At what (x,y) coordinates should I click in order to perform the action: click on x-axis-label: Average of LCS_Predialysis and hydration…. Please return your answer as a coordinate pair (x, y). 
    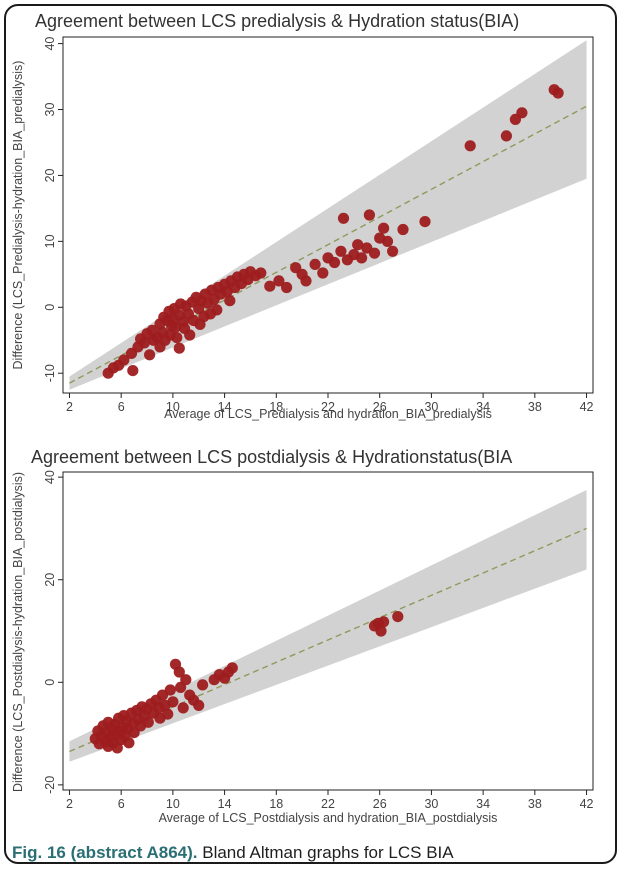
    Looking at the image, I should click on (328, 414).